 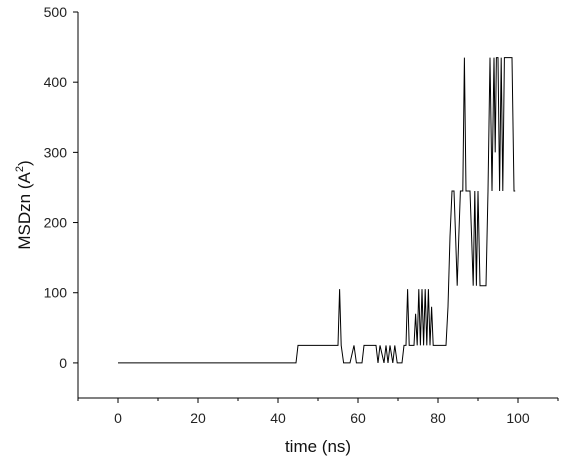 What do you see at coordinates (24, 204) in the screenshot?
I see `y-axis-label: MSDzn (A2)` at bounding box center [24, 204].